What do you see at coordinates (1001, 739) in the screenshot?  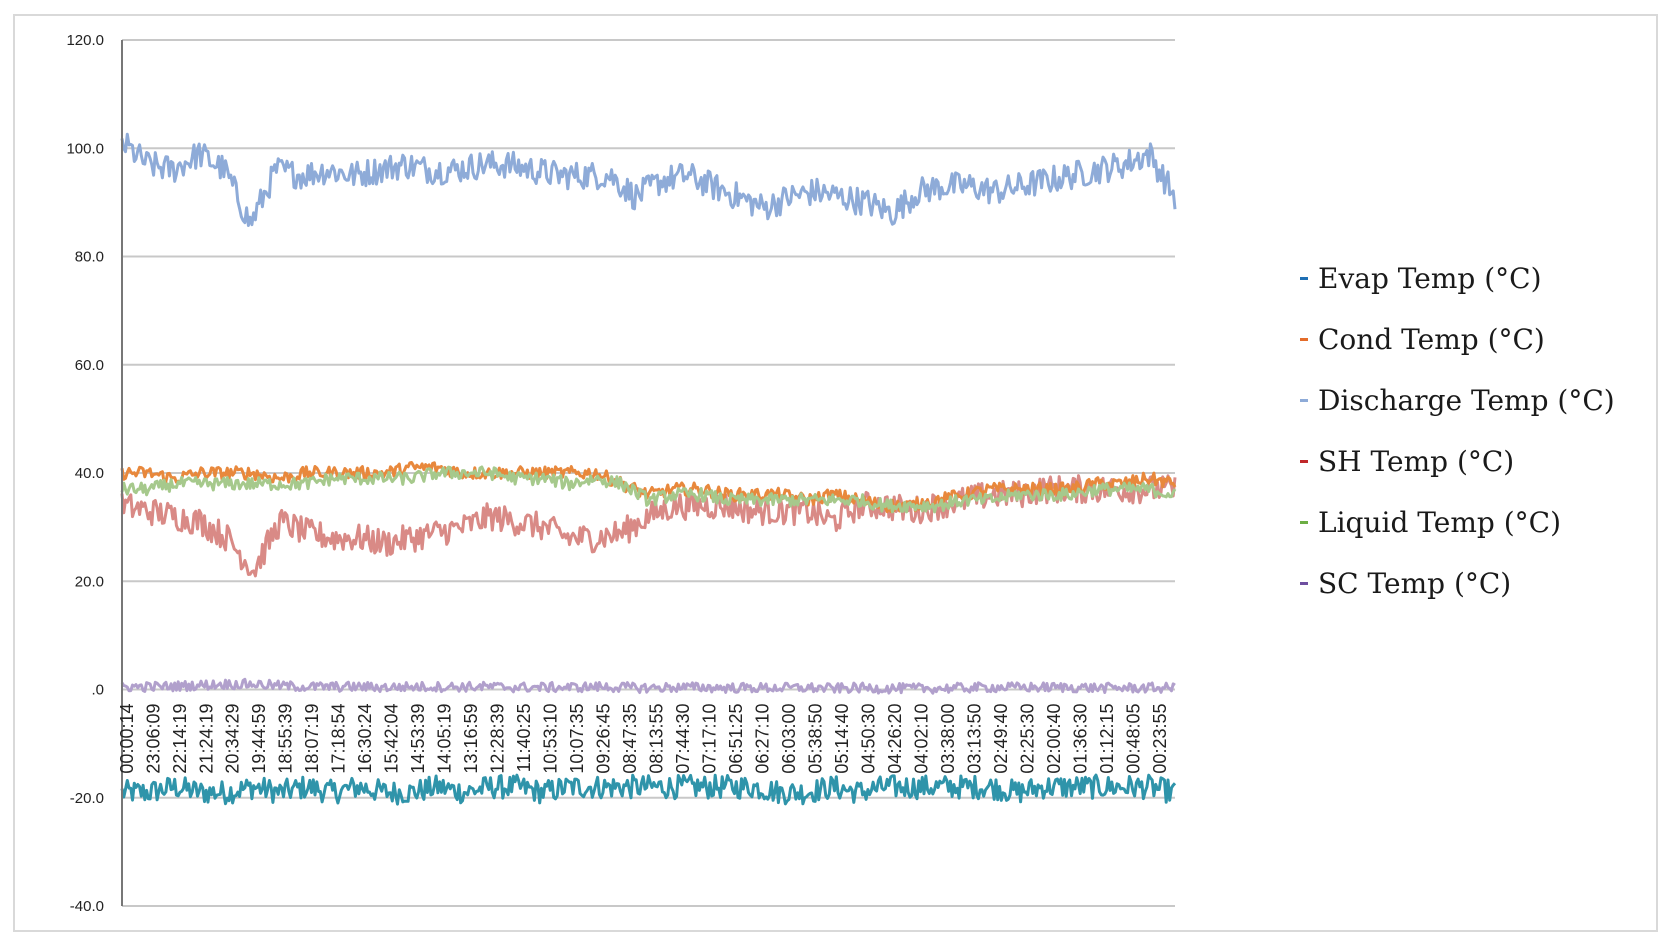 I see `x-tick-label: 02:49:40` at bounding box center [1001, 739].